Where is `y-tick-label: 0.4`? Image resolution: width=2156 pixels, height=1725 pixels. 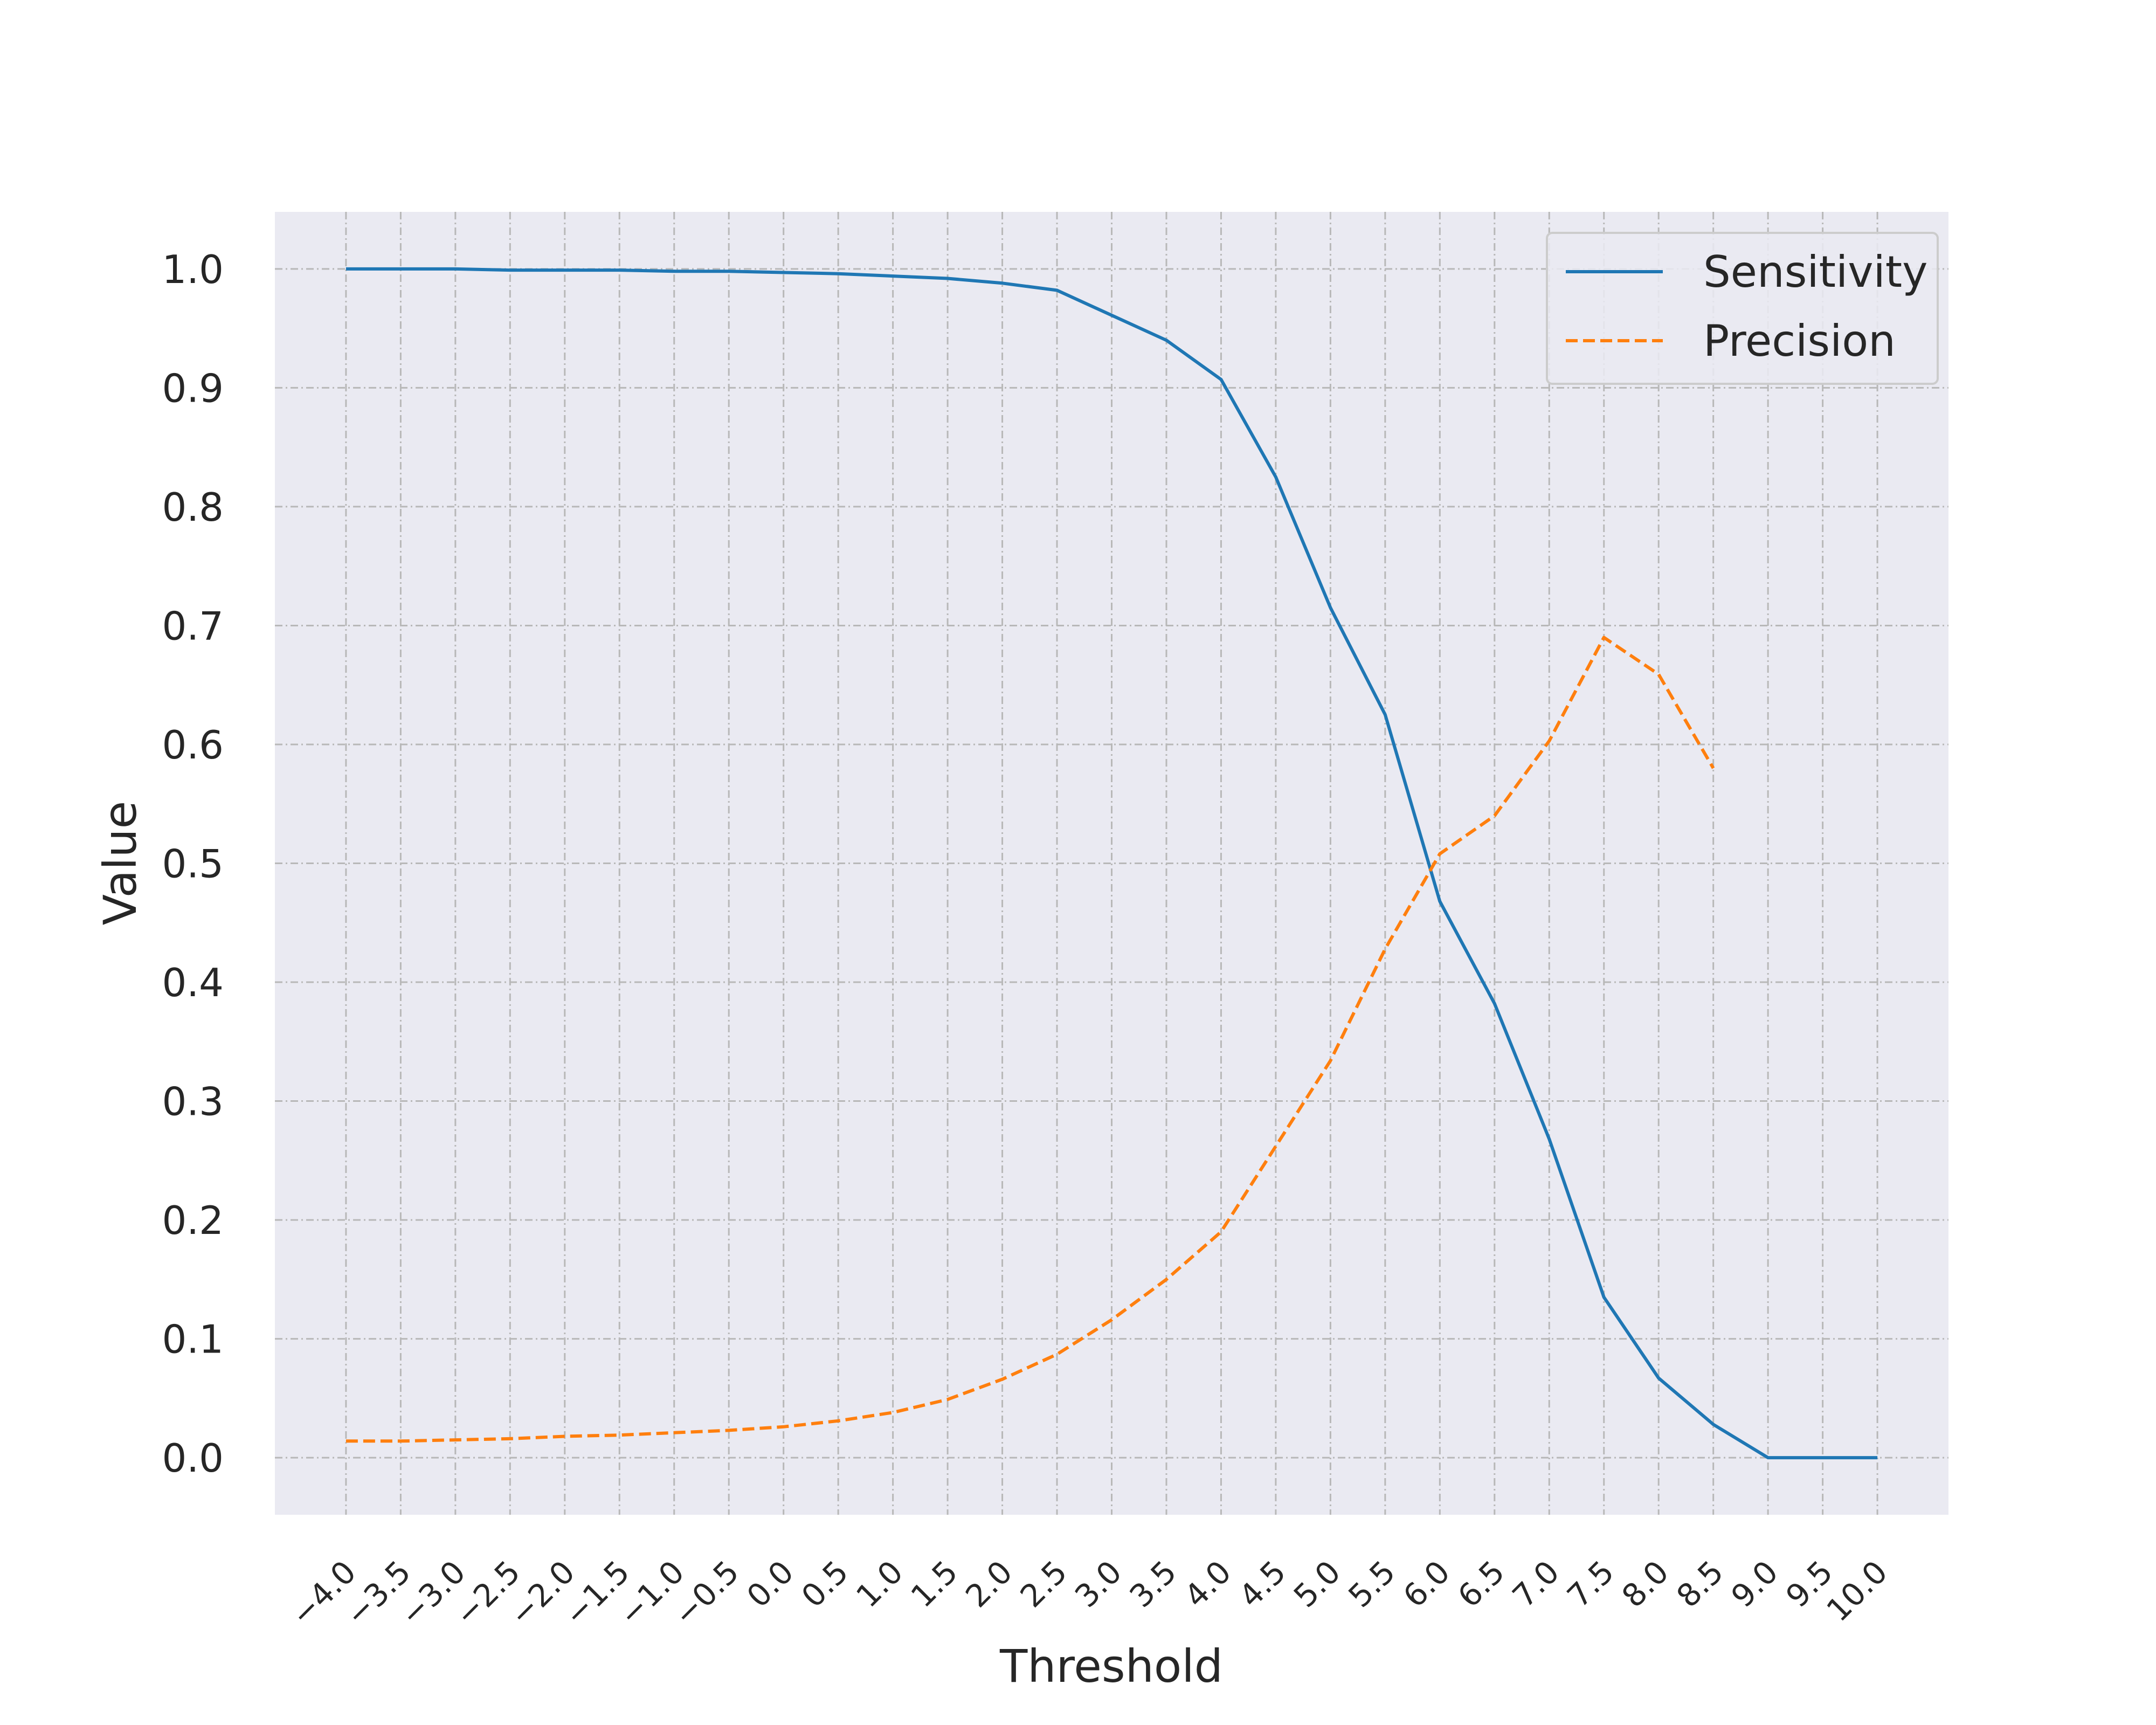
y-tick-label: 0.4 is located at coordinates (193, 982).